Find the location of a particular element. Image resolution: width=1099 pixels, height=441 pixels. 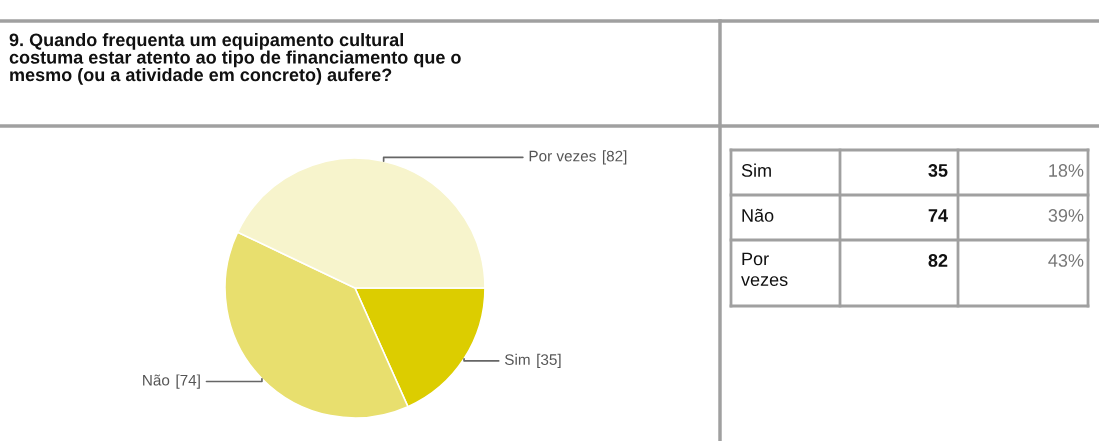

data-label: [35] is located at coordinates (549, 361).